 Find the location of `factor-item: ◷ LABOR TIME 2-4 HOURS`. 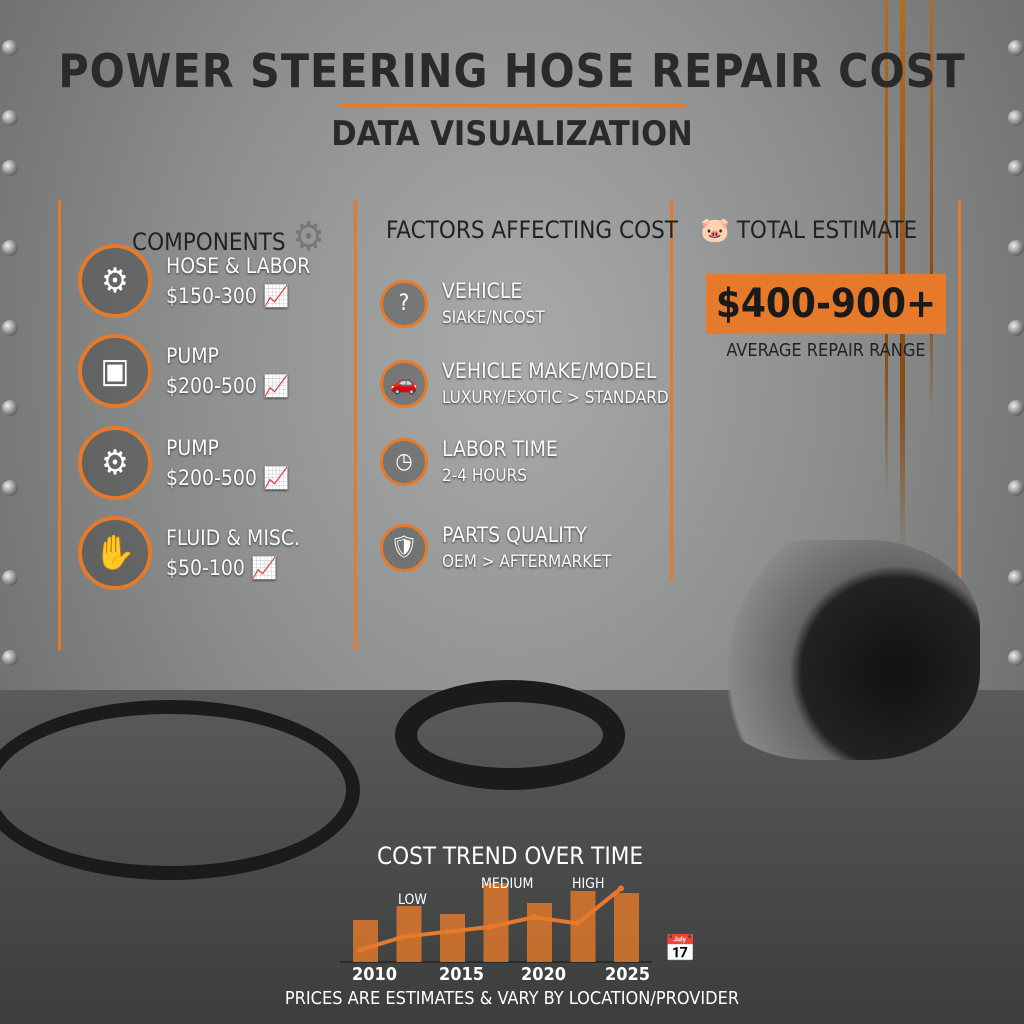

factor-item: ◷ LABOR TIME 2-4 HOURS is located at coordinates (469, 461).